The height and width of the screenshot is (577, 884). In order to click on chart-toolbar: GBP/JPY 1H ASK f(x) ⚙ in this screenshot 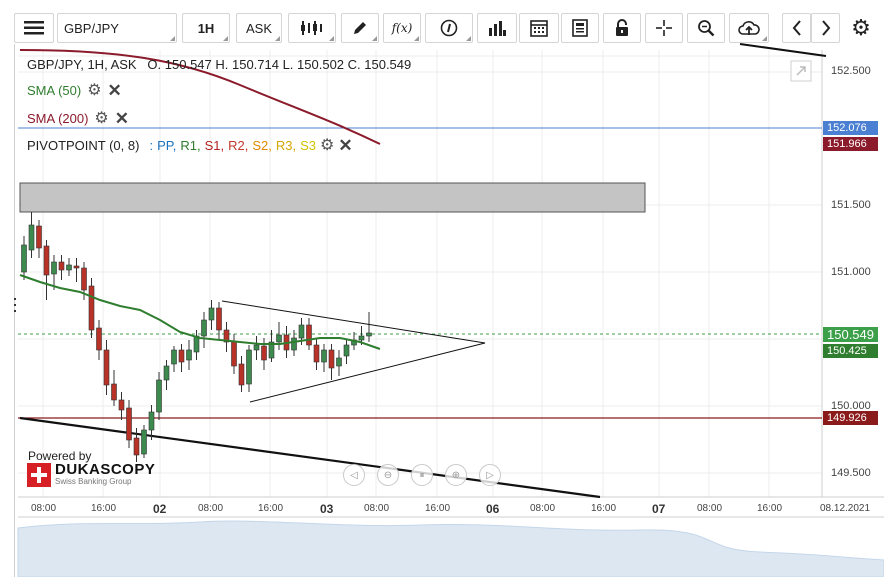, I will do `click(442, 22)`.